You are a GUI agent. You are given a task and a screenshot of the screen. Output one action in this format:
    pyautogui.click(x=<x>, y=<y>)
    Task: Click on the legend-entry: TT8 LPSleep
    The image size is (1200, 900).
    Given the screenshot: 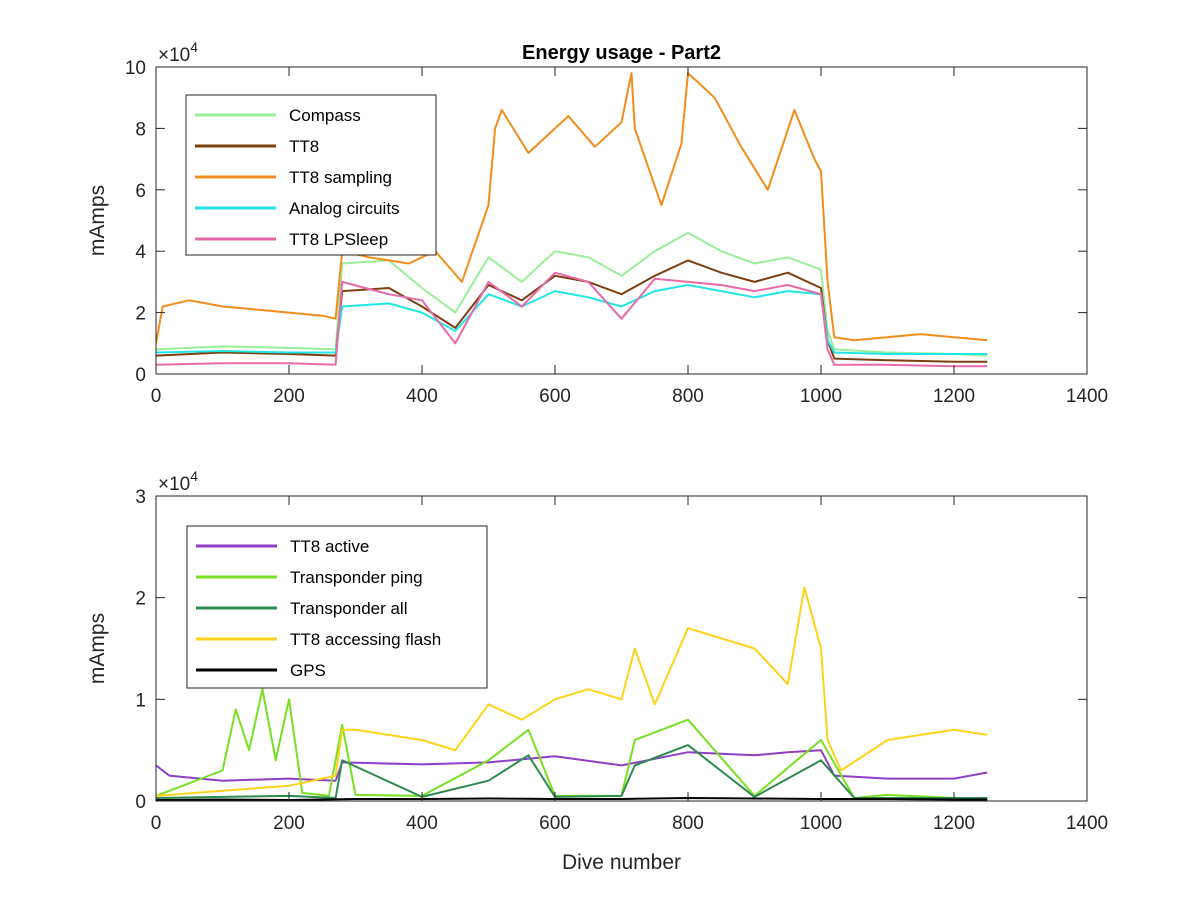 What is the action you would take?
    pyautogui.click(x=338, y=239)
    